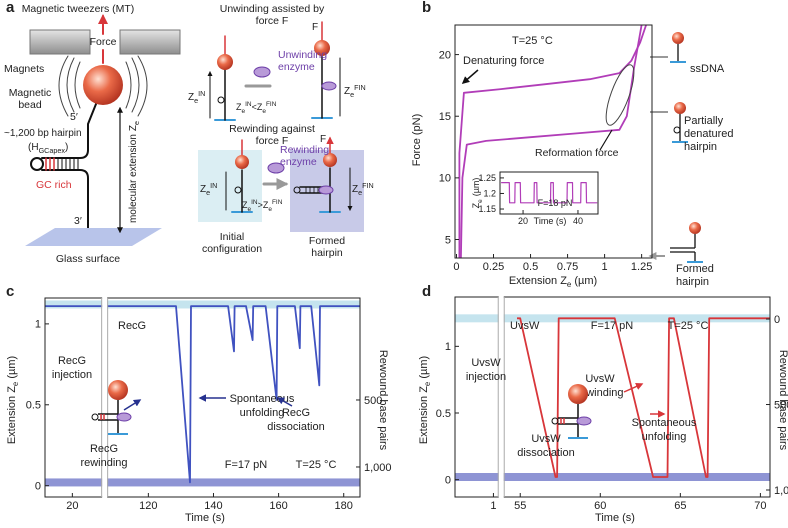 This screenshot has height=528, width=788. Describe the element at coordinates (424, 367) in the screenshot. I see `y-axis-label: (µm)` at that location.